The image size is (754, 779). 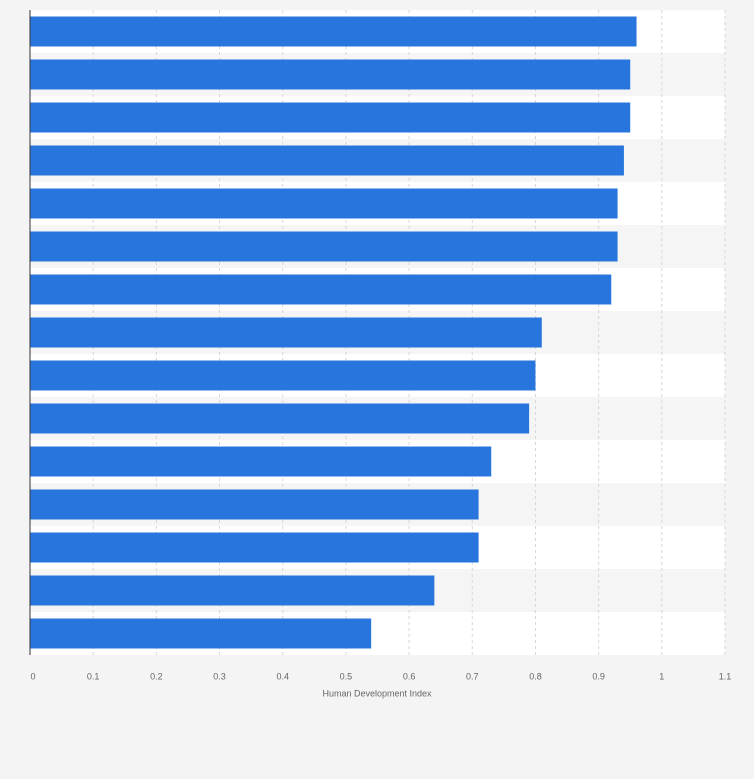 I want to click on x-tick-label: 0.2, so click(x=156, y=676).